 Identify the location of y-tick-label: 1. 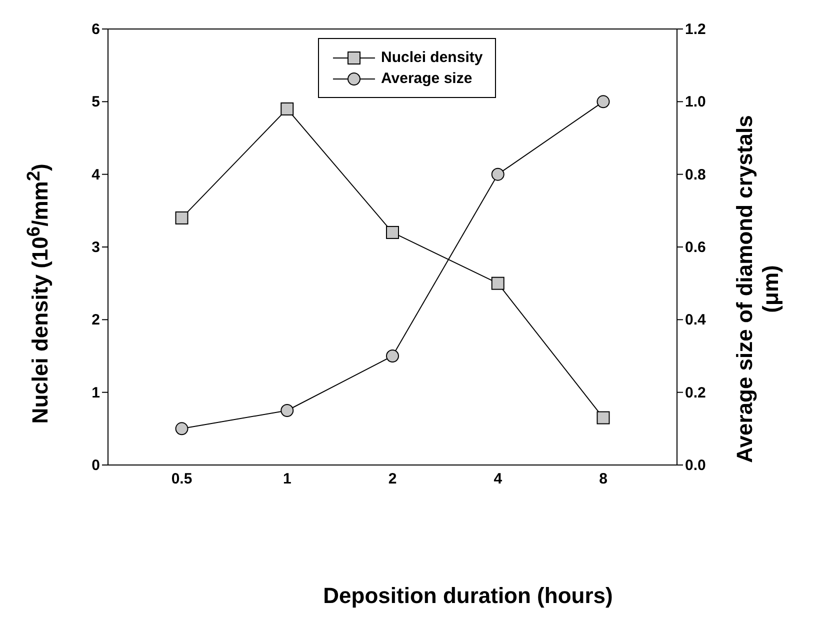
(96, 393).